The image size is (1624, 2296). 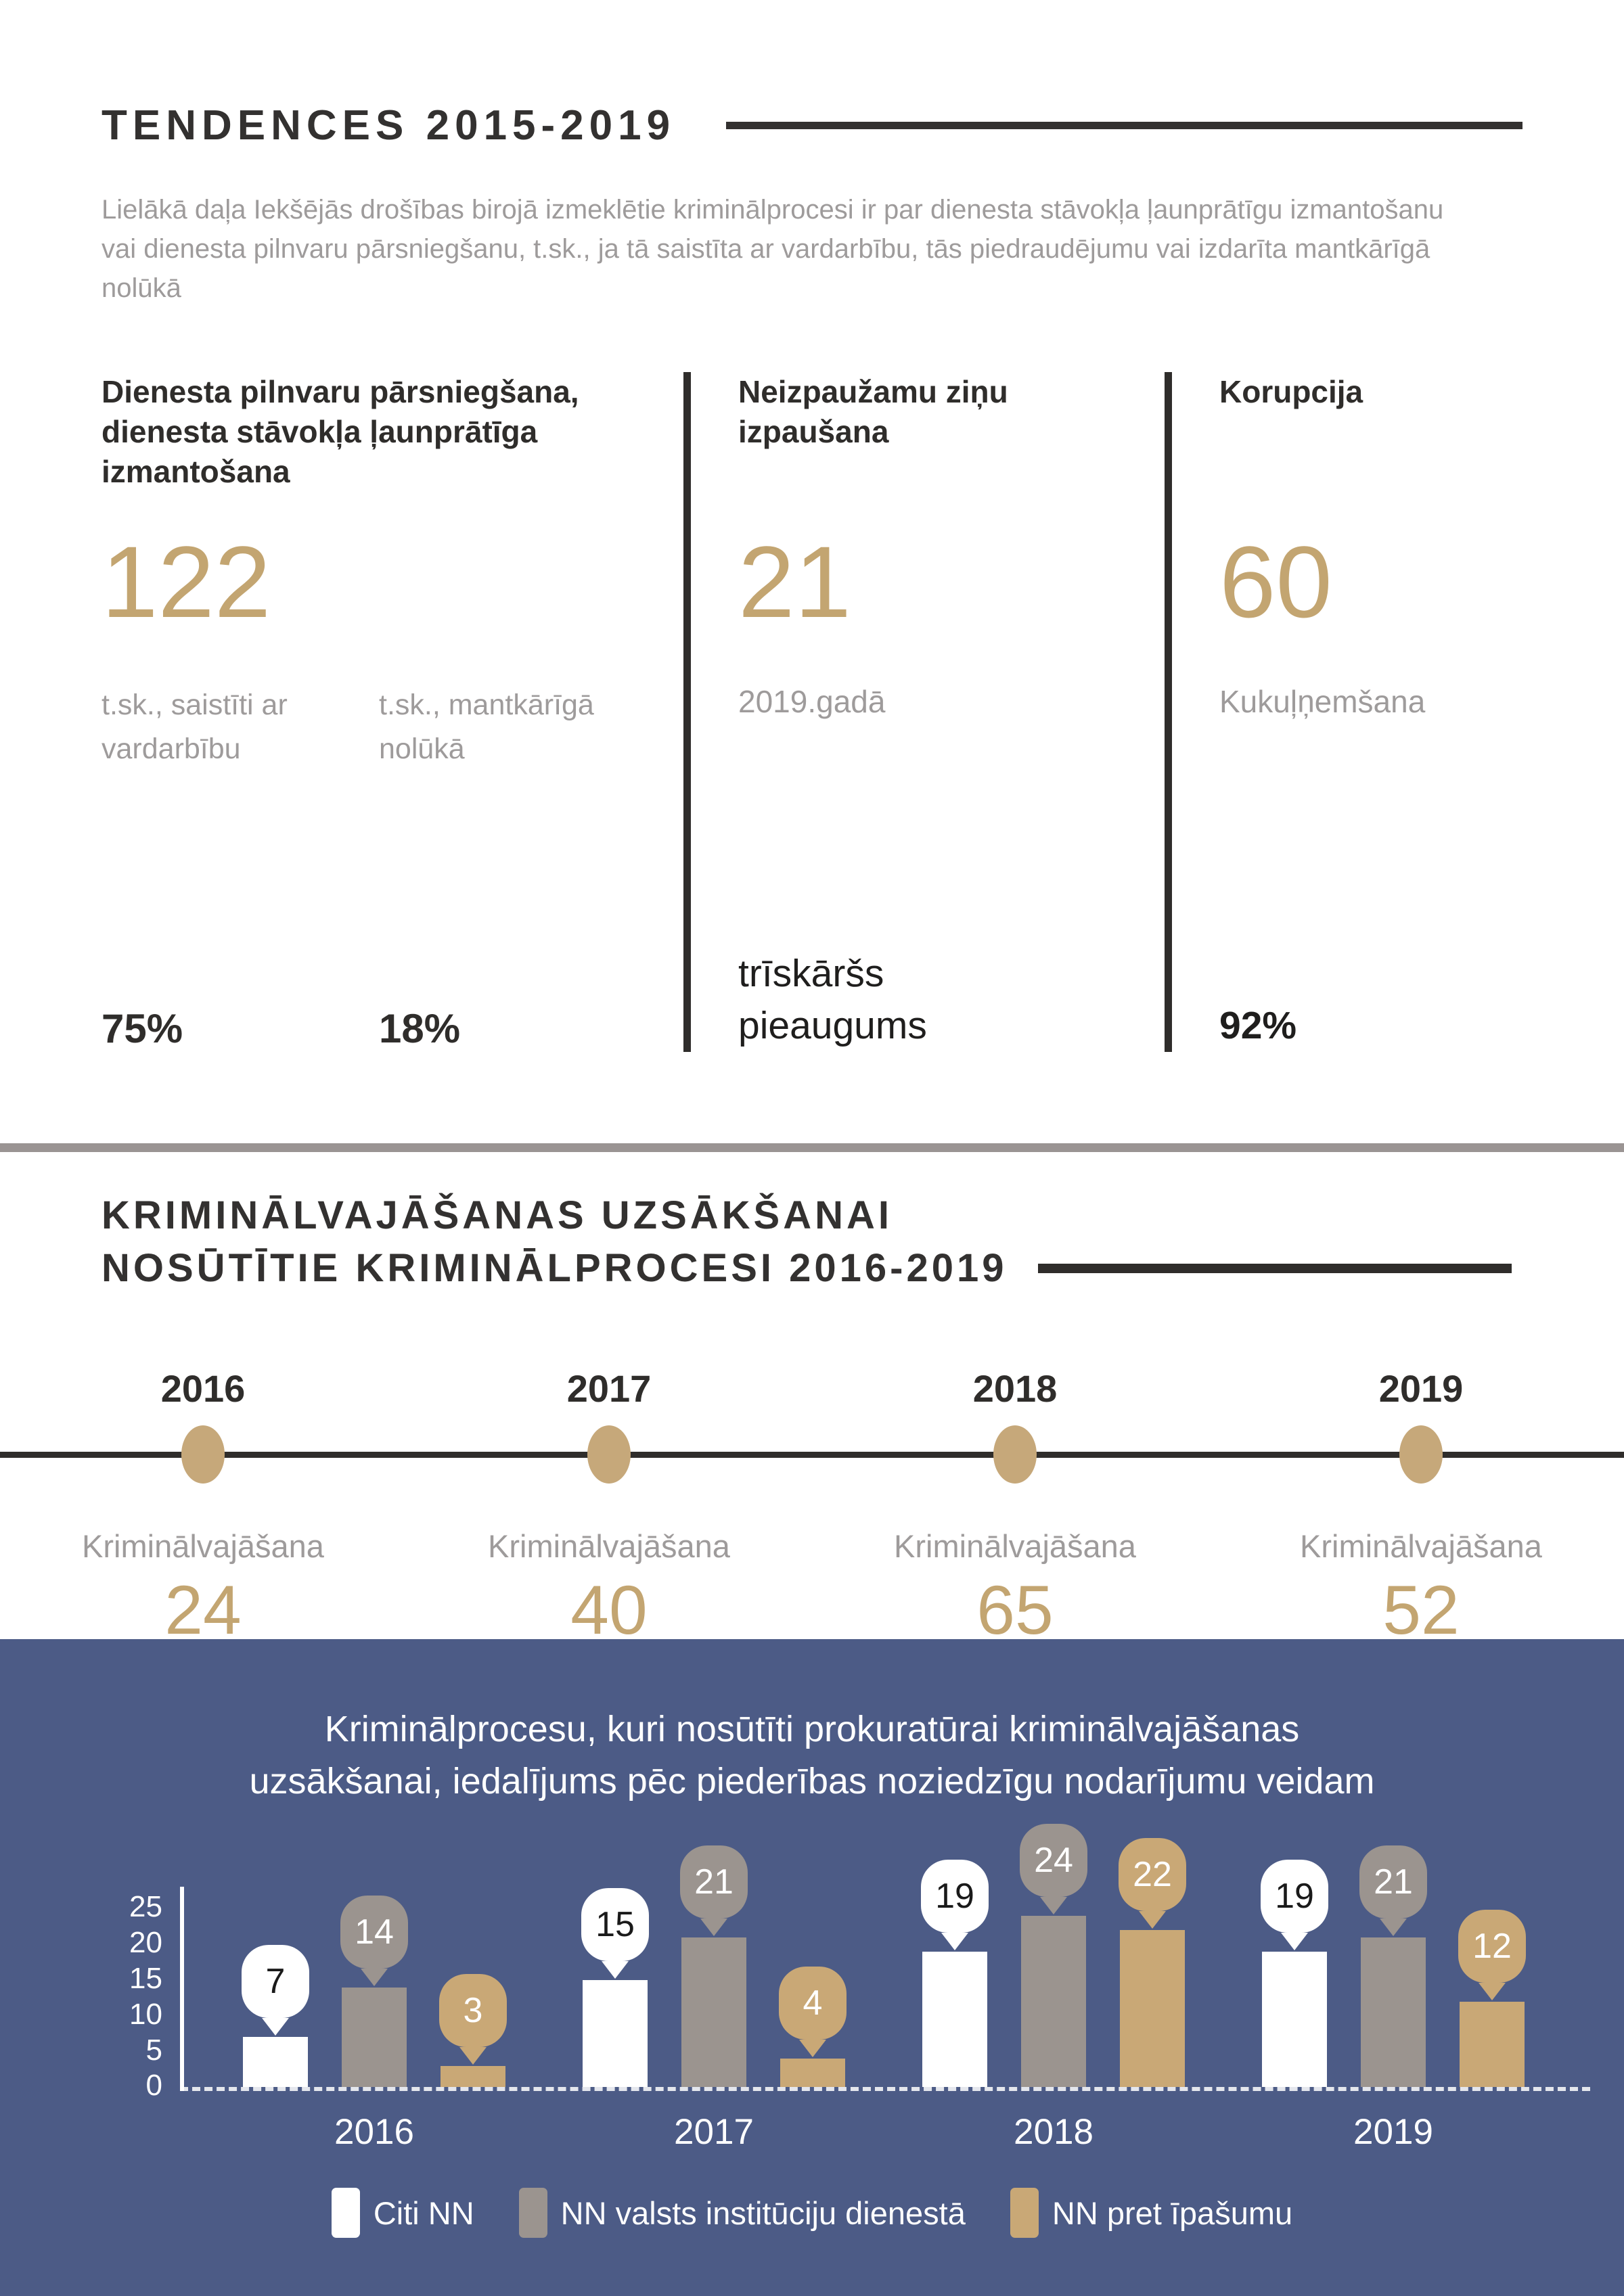 What do you see at coordinates (374, 1940) in the screenshot?
I see `value-callout: 14` at bounding box center [374, 1940].